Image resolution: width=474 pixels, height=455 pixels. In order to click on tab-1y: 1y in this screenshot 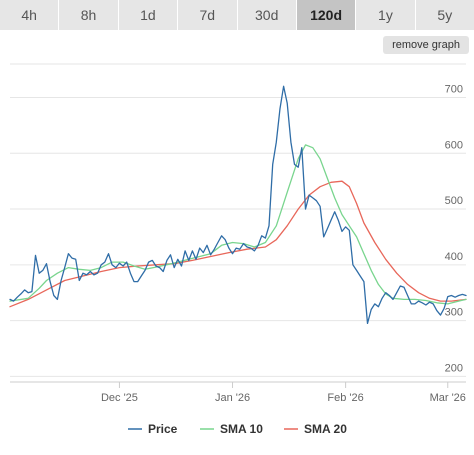, I will do `click(386, 15)`.